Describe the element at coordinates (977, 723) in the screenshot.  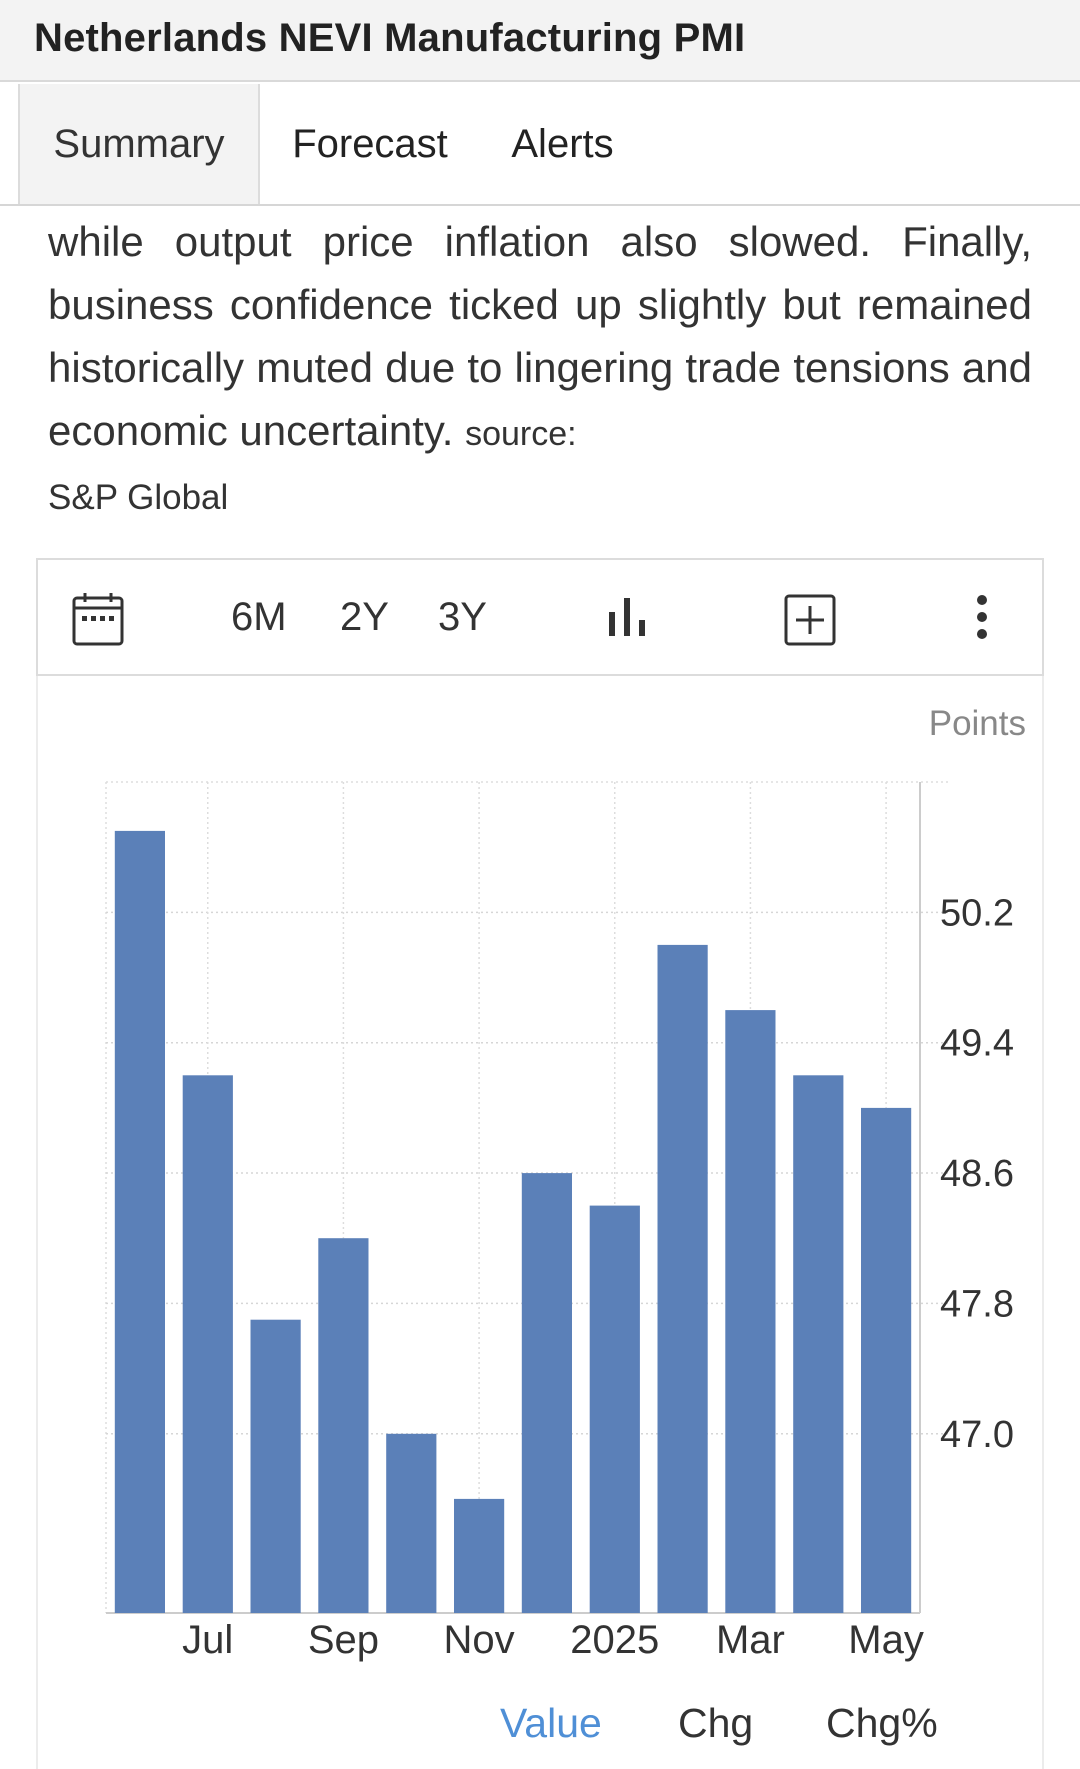
I see `unit-label: Points` at that location.